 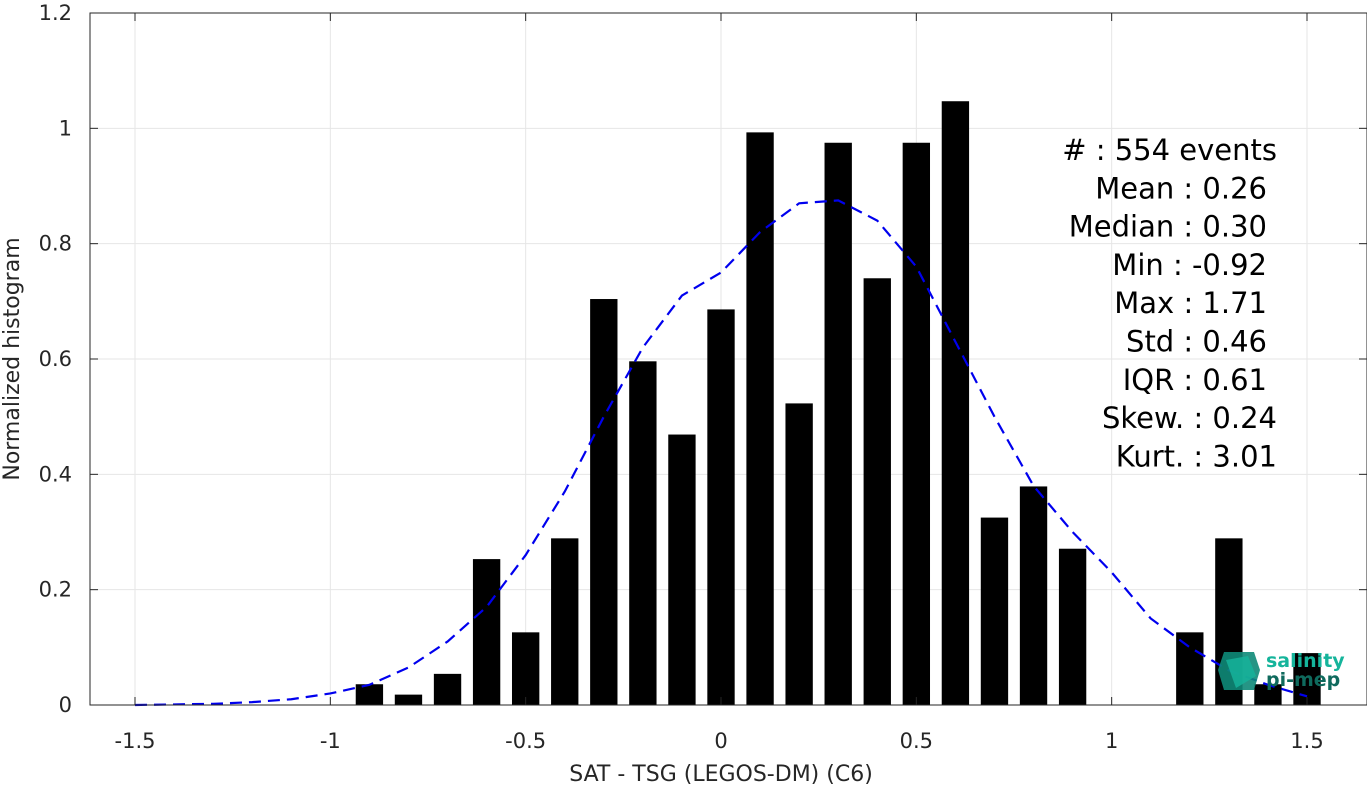 What do you see at coordinates (1190, 303) in the screenshot?
I see `stat-line: Max : 1.71` at bounding box center [1190, 303].